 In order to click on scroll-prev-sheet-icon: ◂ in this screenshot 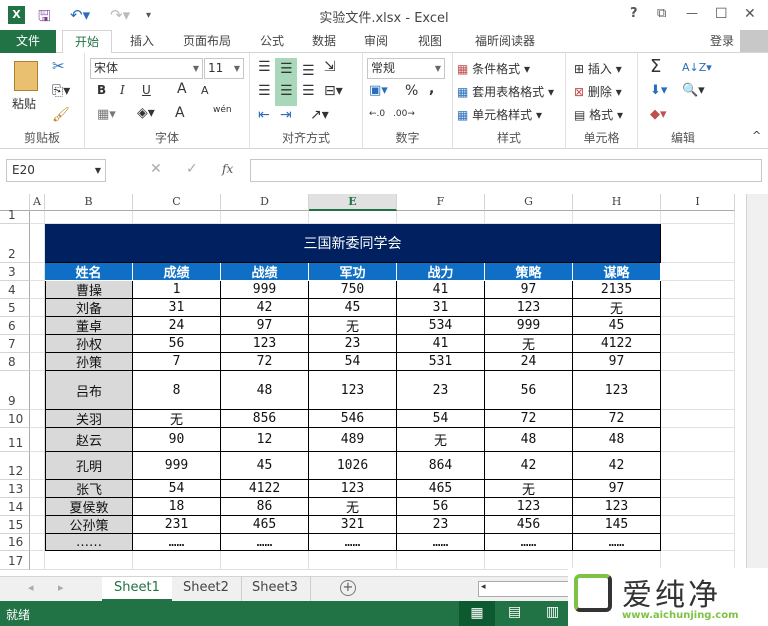, I will do `click(31, 587)`.